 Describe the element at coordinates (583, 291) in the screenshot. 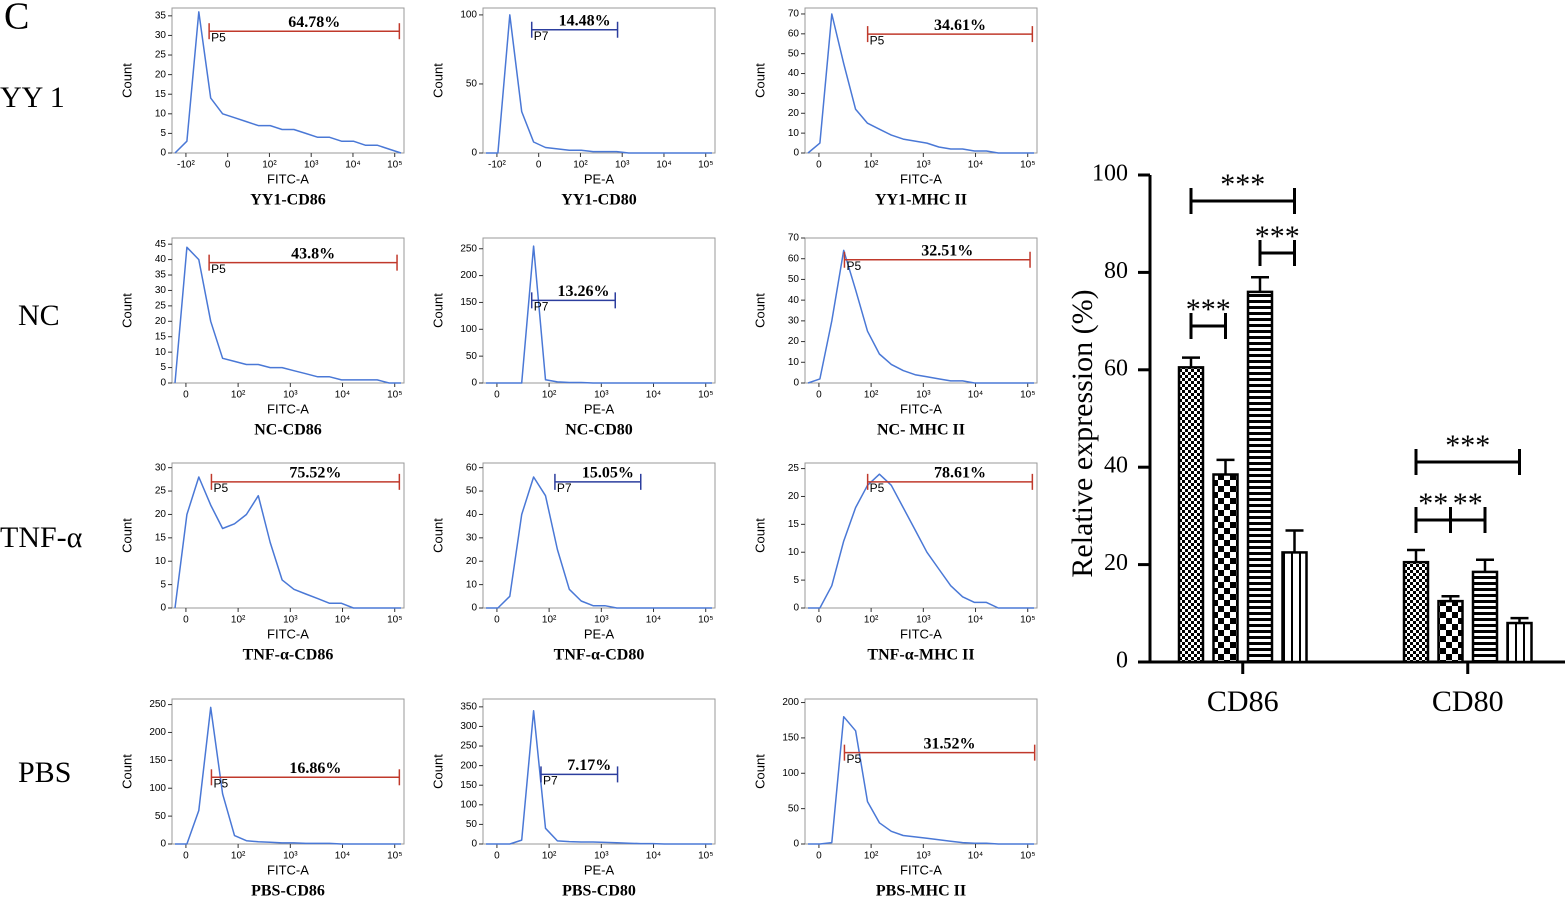

I see `gate-percent: 13.26%` at that location.